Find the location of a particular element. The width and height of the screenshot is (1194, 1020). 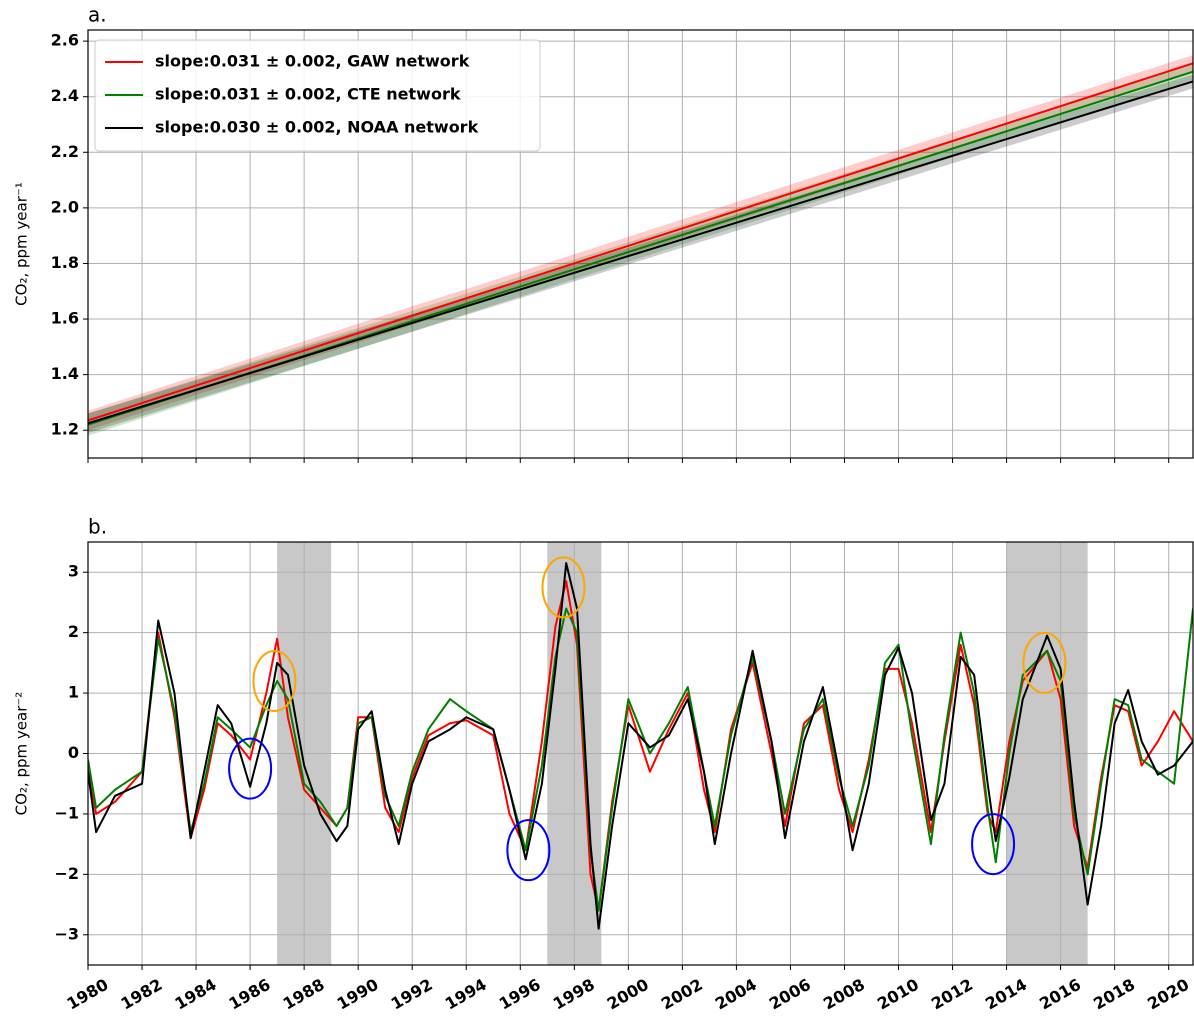

y-tick-label: 1.6 is located at coordinates (65, 318).